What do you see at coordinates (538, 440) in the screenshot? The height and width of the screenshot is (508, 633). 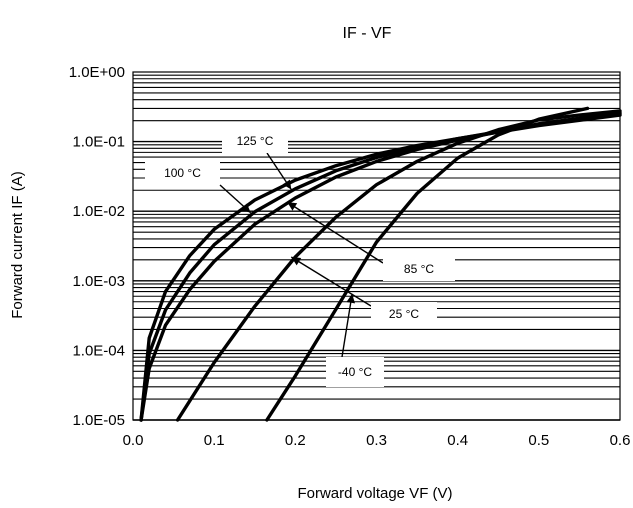 I see `x-tick-label: 0.5` at bounding box center [538, 440].